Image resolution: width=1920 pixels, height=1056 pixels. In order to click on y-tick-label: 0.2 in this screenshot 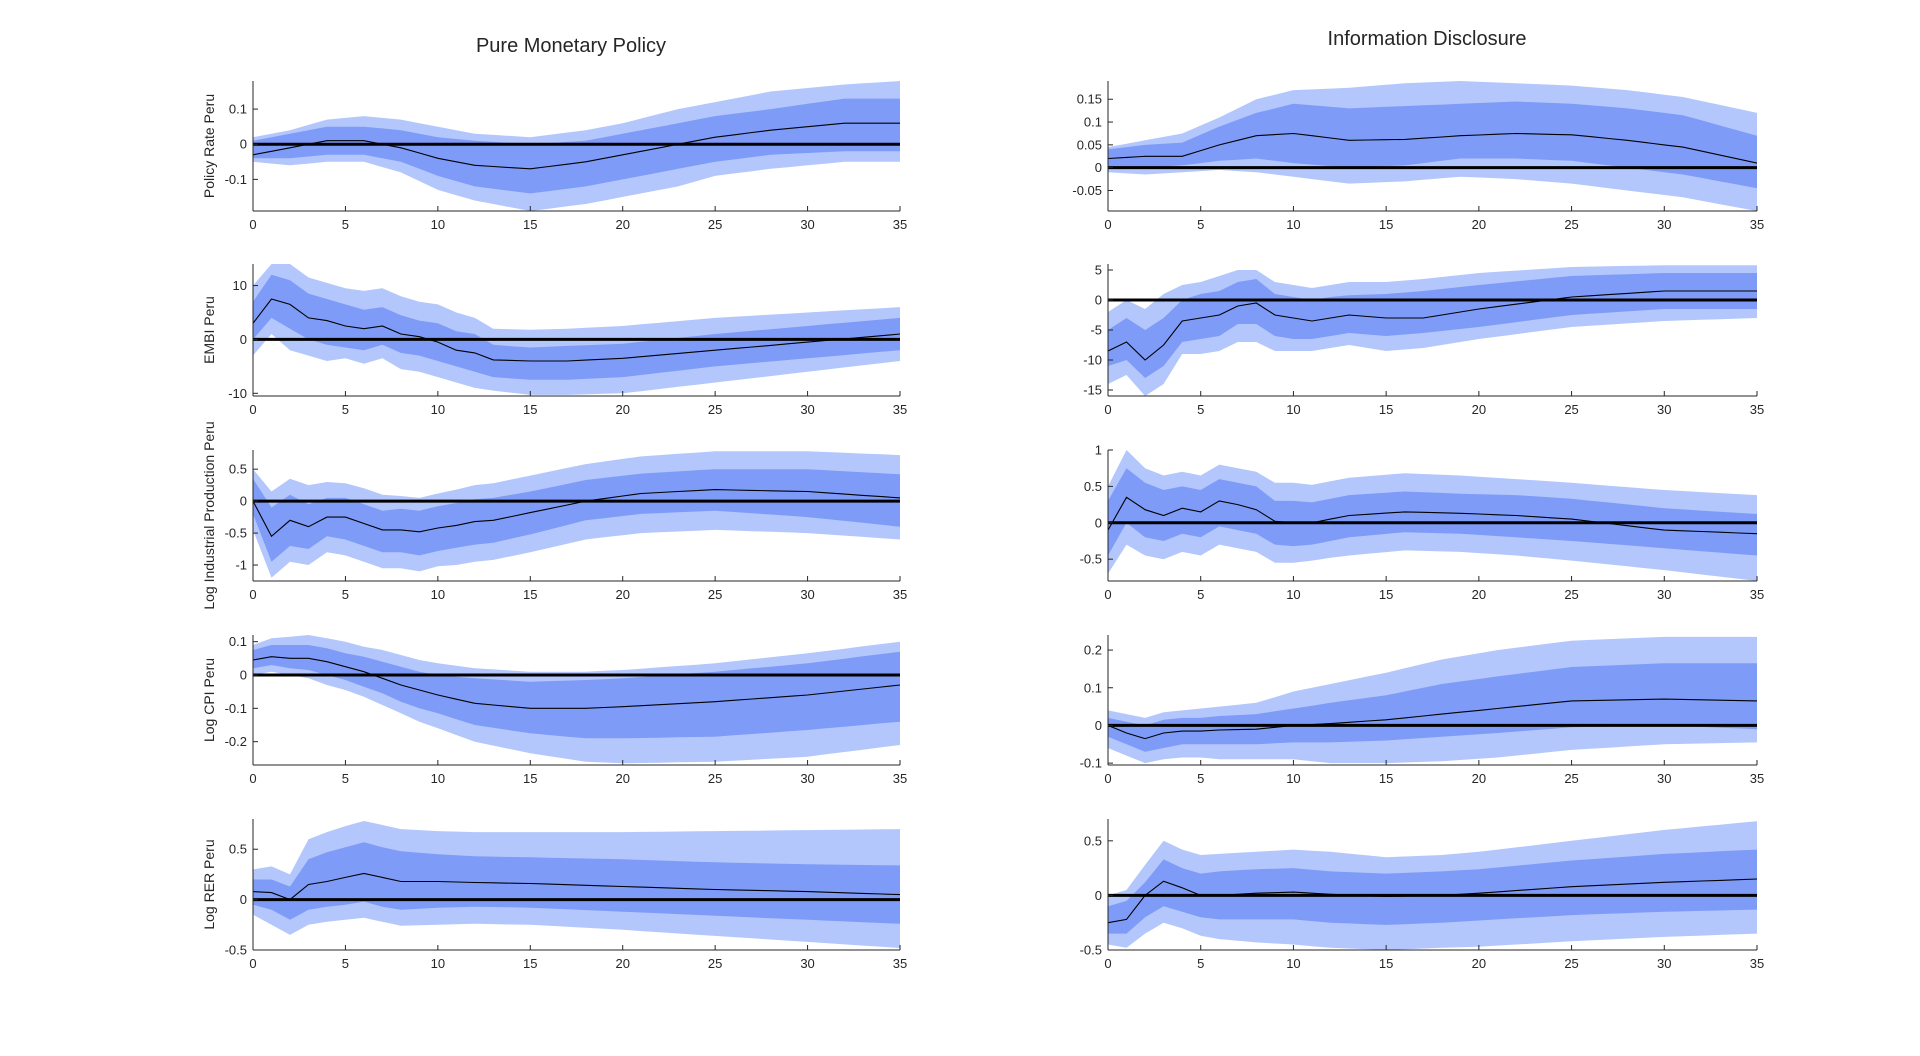, I will do `click(1093, 650)`.